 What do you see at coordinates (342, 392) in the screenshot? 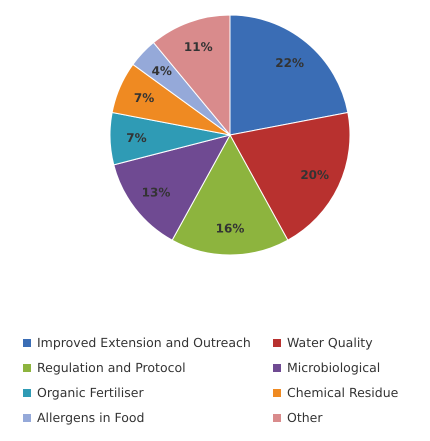
I see `legend-label: Chemical Residue` at bounding box center [342, 392].